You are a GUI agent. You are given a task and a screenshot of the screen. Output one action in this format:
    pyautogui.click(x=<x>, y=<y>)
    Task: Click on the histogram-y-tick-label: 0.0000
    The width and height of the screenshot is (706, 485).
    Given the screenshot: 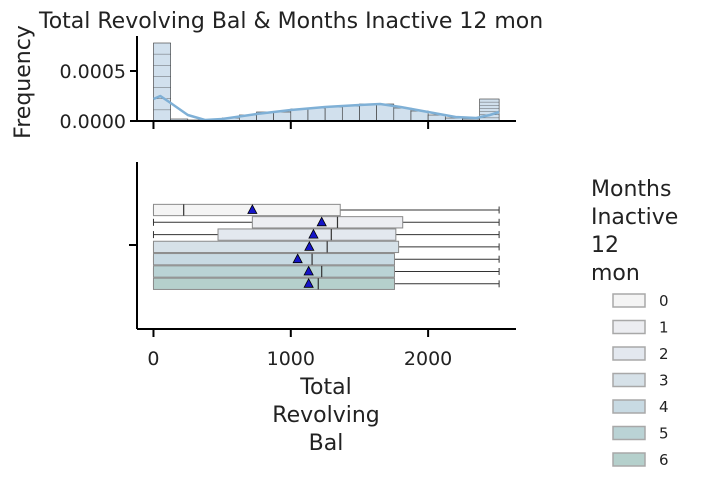 What is the action you would take?
    pyautogui.click(x=93, y=122)
    